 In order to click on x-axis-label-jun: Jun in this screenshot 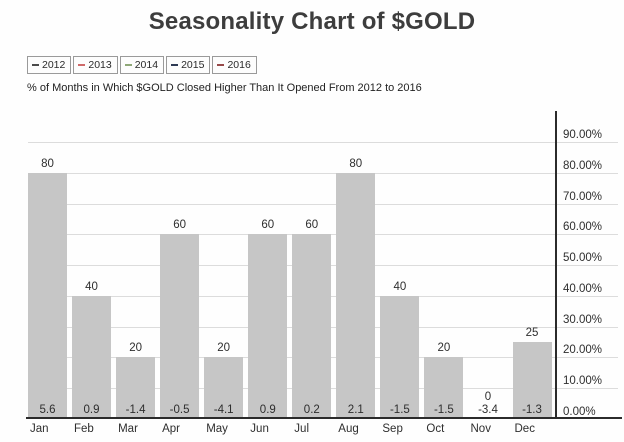, I will do `click(259, 429)`.